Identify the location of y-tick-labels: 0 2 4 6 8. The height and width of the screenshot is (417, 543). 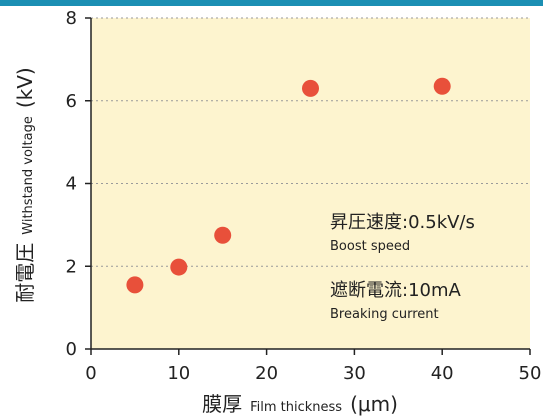
(78, 184).